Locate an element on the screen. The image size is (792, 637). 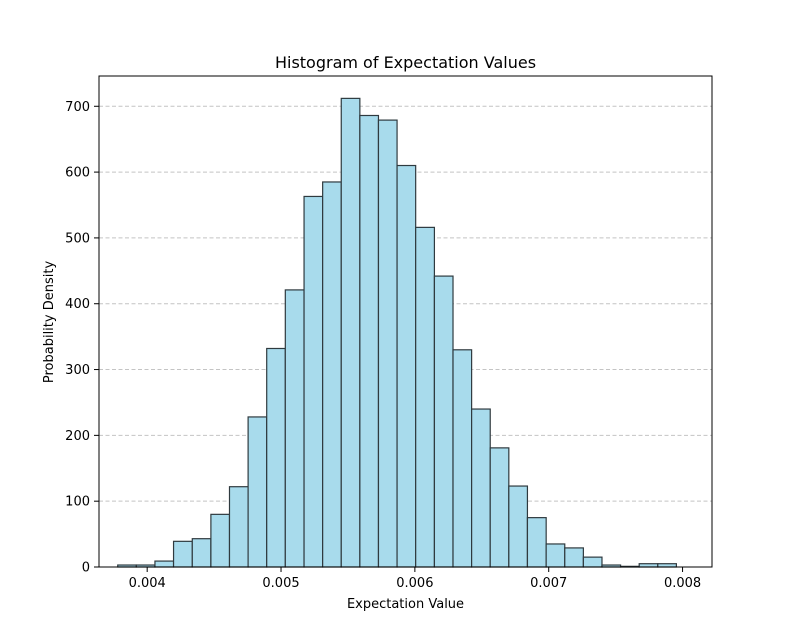
x-tick-label: 0.004 is located at coordinates (147, 583).